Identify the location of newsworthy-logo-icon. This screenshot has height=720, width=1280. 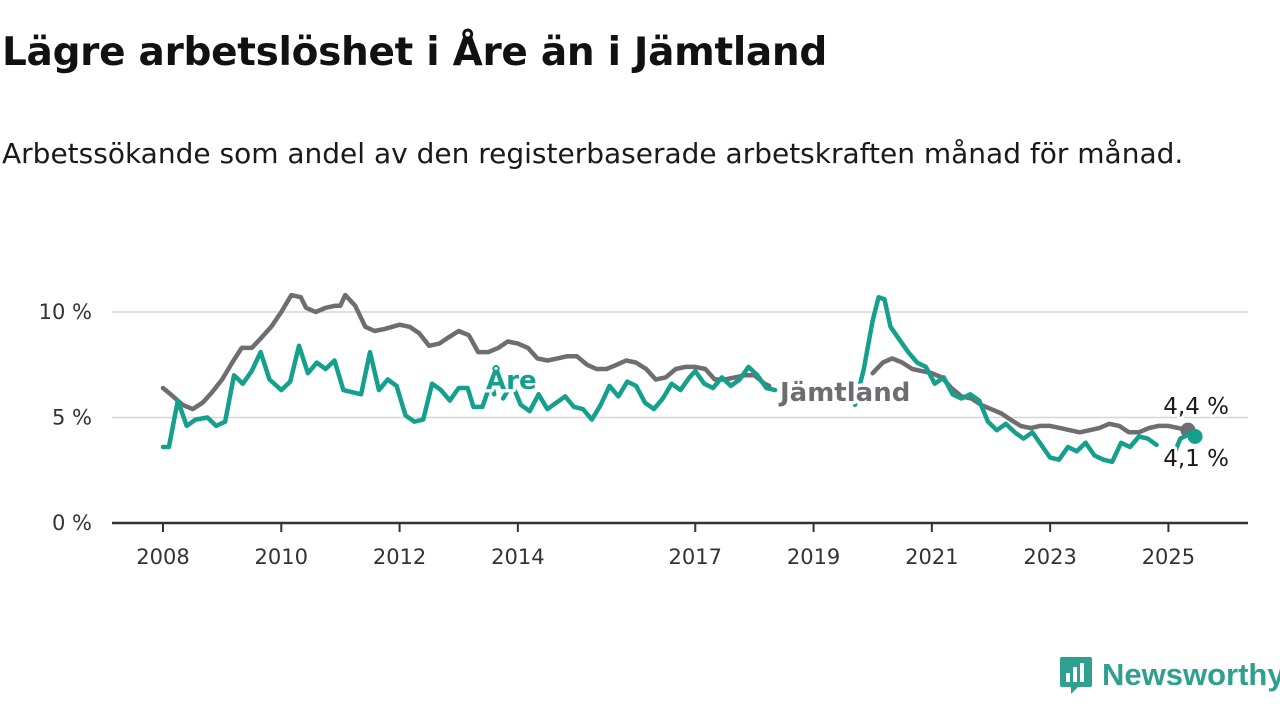
(1076, 675).